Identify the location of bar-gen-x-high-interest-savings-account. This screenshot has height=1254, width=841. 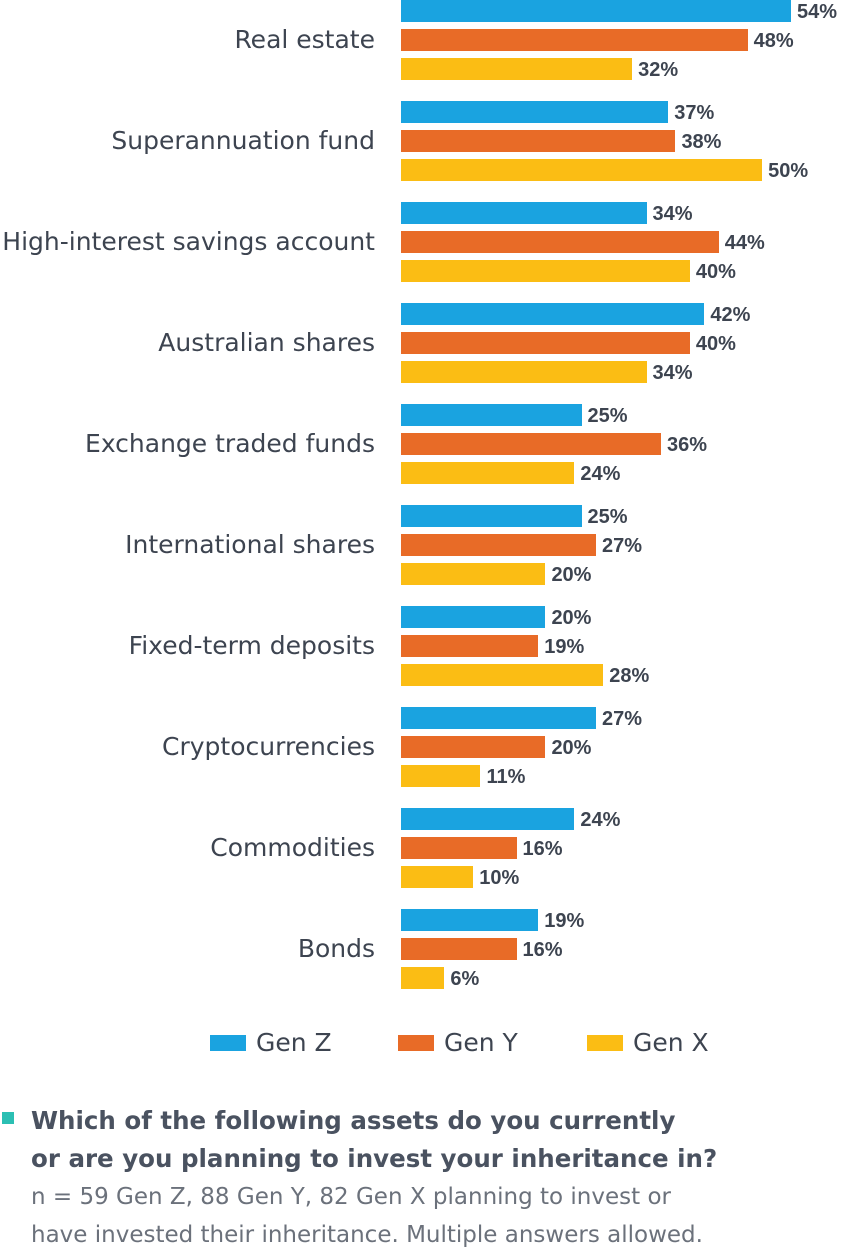
(545, 271).